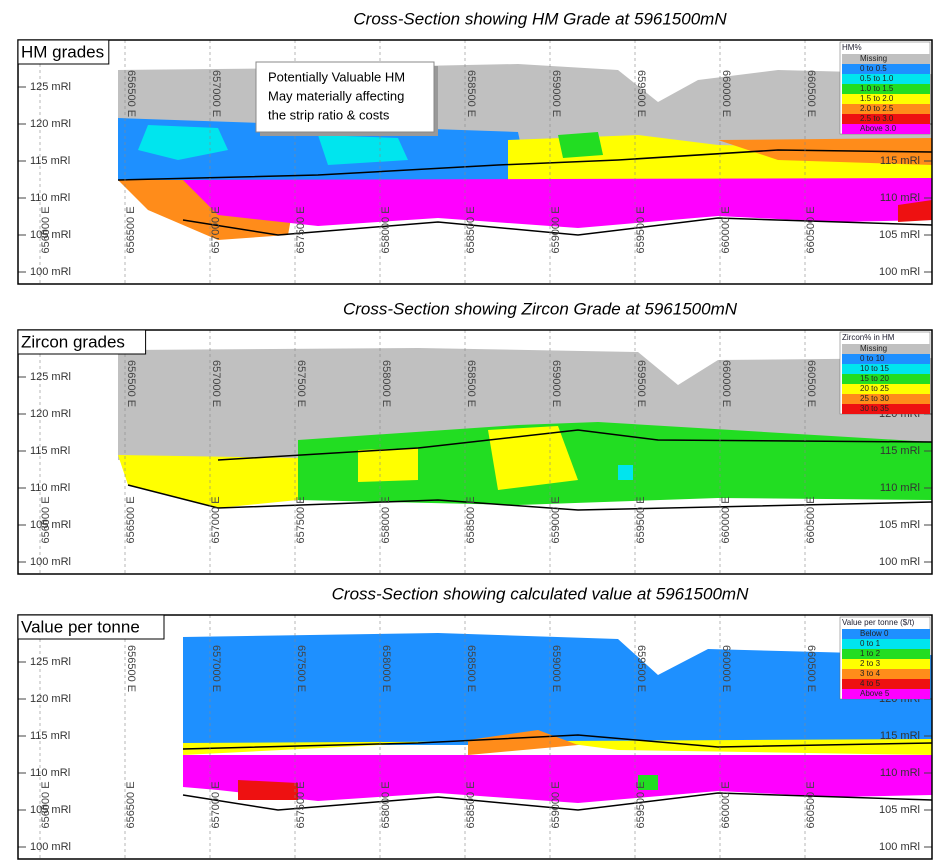  Describe the element at coordinates (870, 673) in the screenshot. I see `legend-item: 3 to 4` at that location.